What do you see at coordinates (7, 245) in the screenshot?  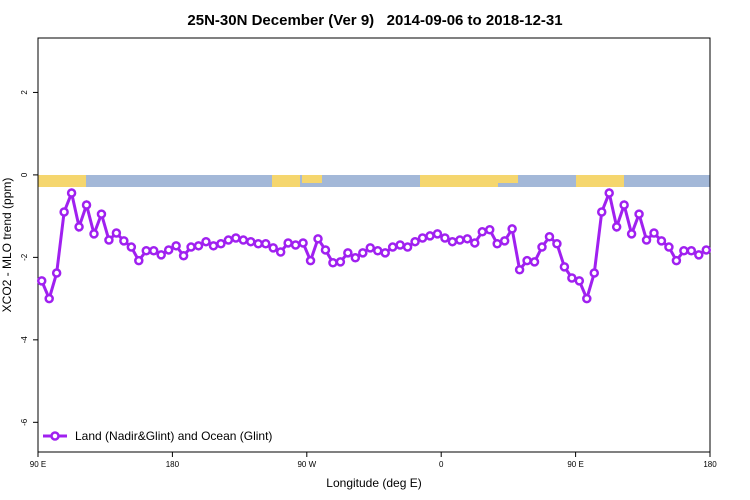 I see `y-axis-label: XCO2 - MLO trend (ppm)` at bounding box center [7, 245].